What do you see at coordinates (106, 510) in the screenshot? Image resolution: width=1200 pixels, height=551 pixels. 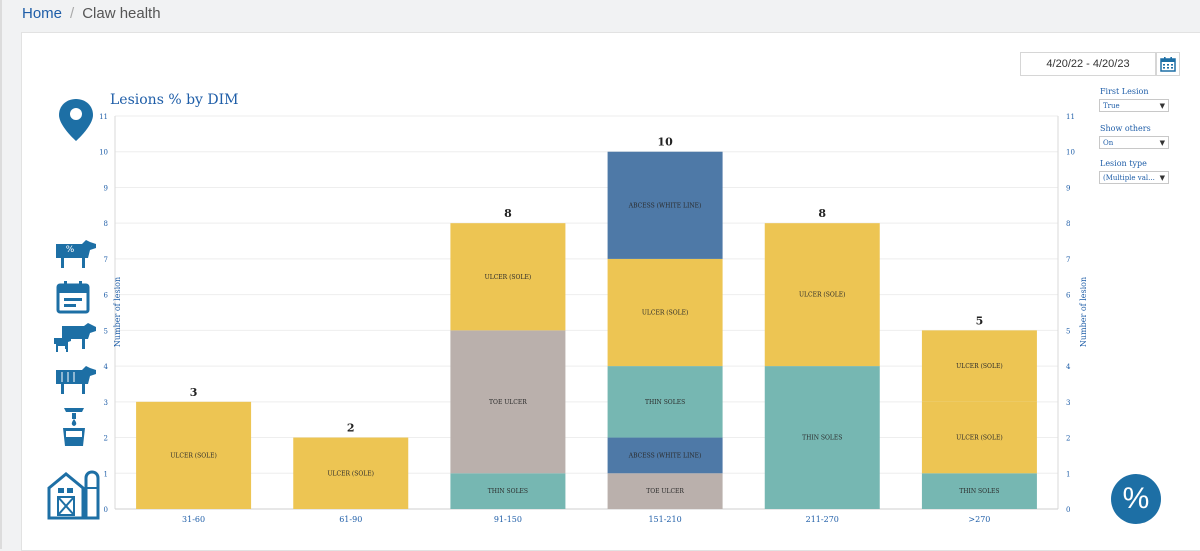 I see `y-tick-label: 0` at bounding box center [106, 510].